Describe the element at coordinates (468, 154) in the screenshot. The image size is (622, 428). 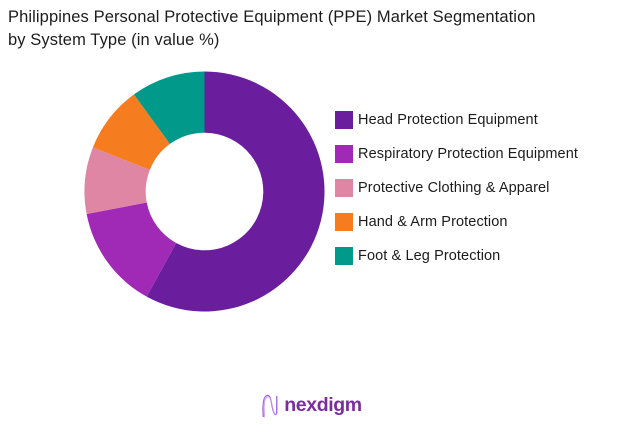
I see `legend-label: Respiratory Protection Equipment` at that location.